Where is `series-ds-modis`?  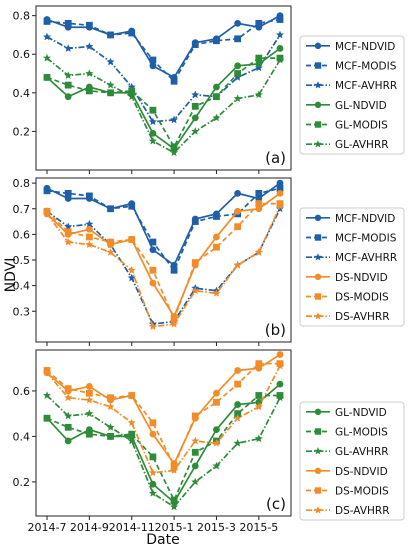
series-ds-modis is located at coordinates (163, 415).